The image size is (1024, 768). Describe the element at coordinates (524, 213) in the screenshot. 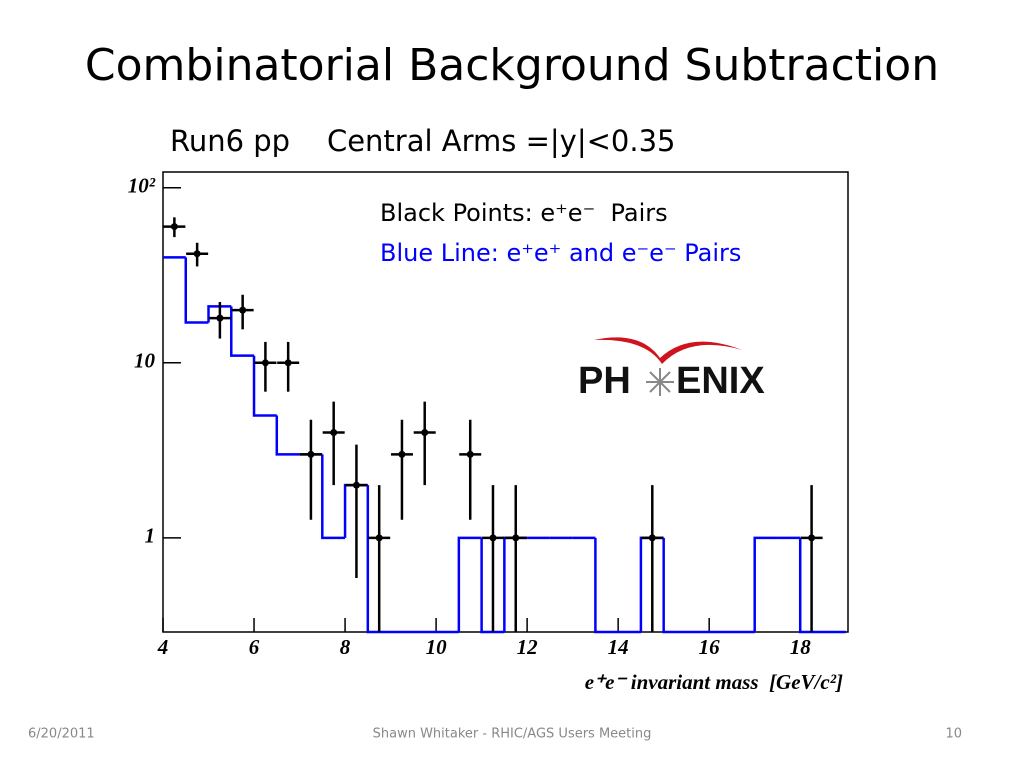

I see `legend-entry: Black Points: e⁺e⁻ Pairs` at that location.